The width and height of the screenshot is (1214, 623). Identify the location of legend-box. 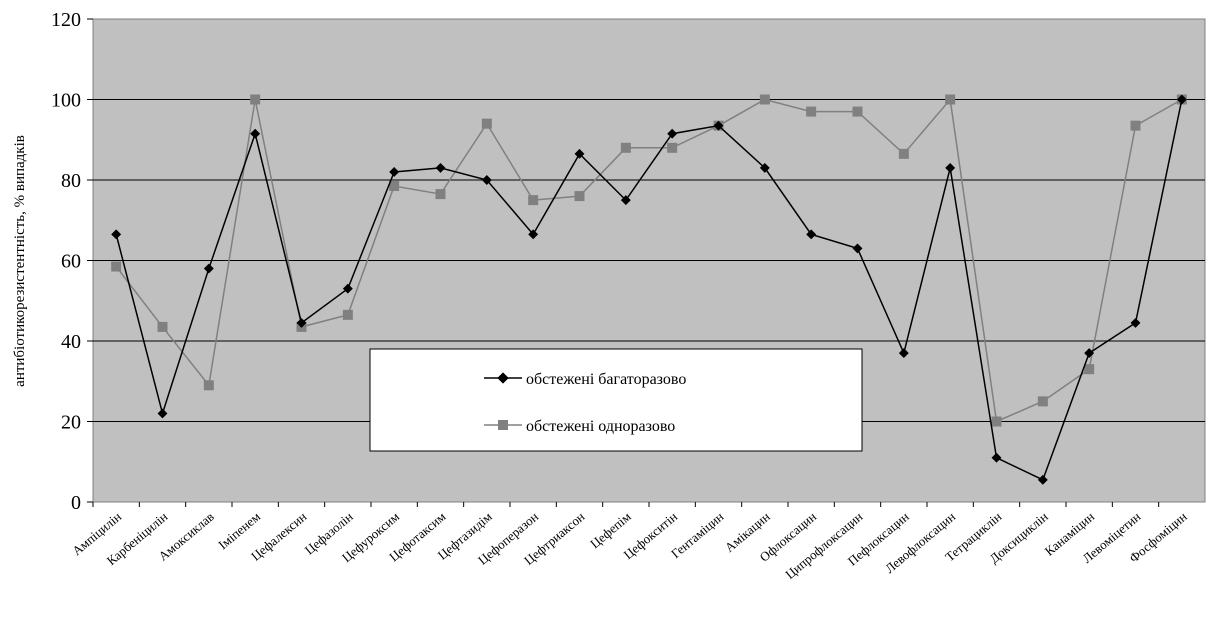
(616, 400).